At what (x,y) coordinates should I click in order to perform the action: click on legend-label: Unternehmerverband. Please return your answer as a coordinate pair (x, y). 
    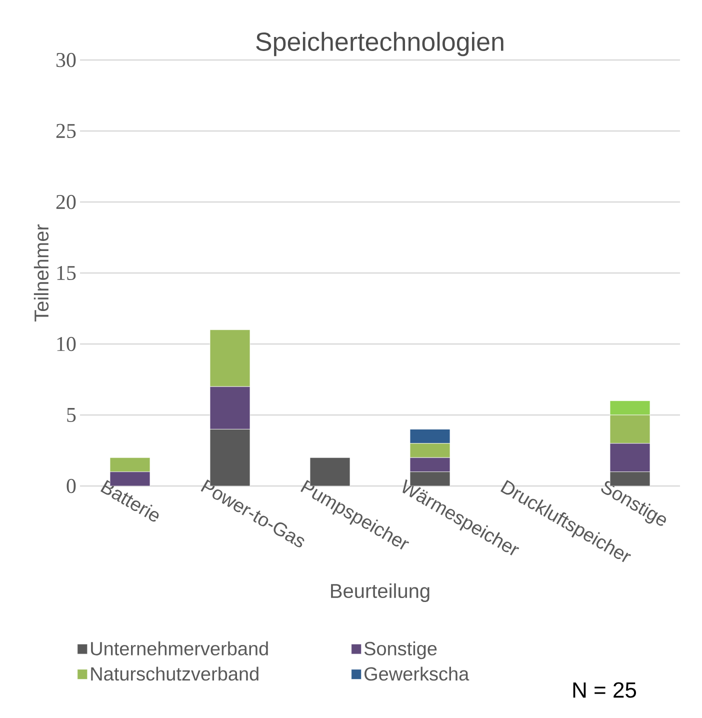
    Looking at the image, I should click on (179, 648).